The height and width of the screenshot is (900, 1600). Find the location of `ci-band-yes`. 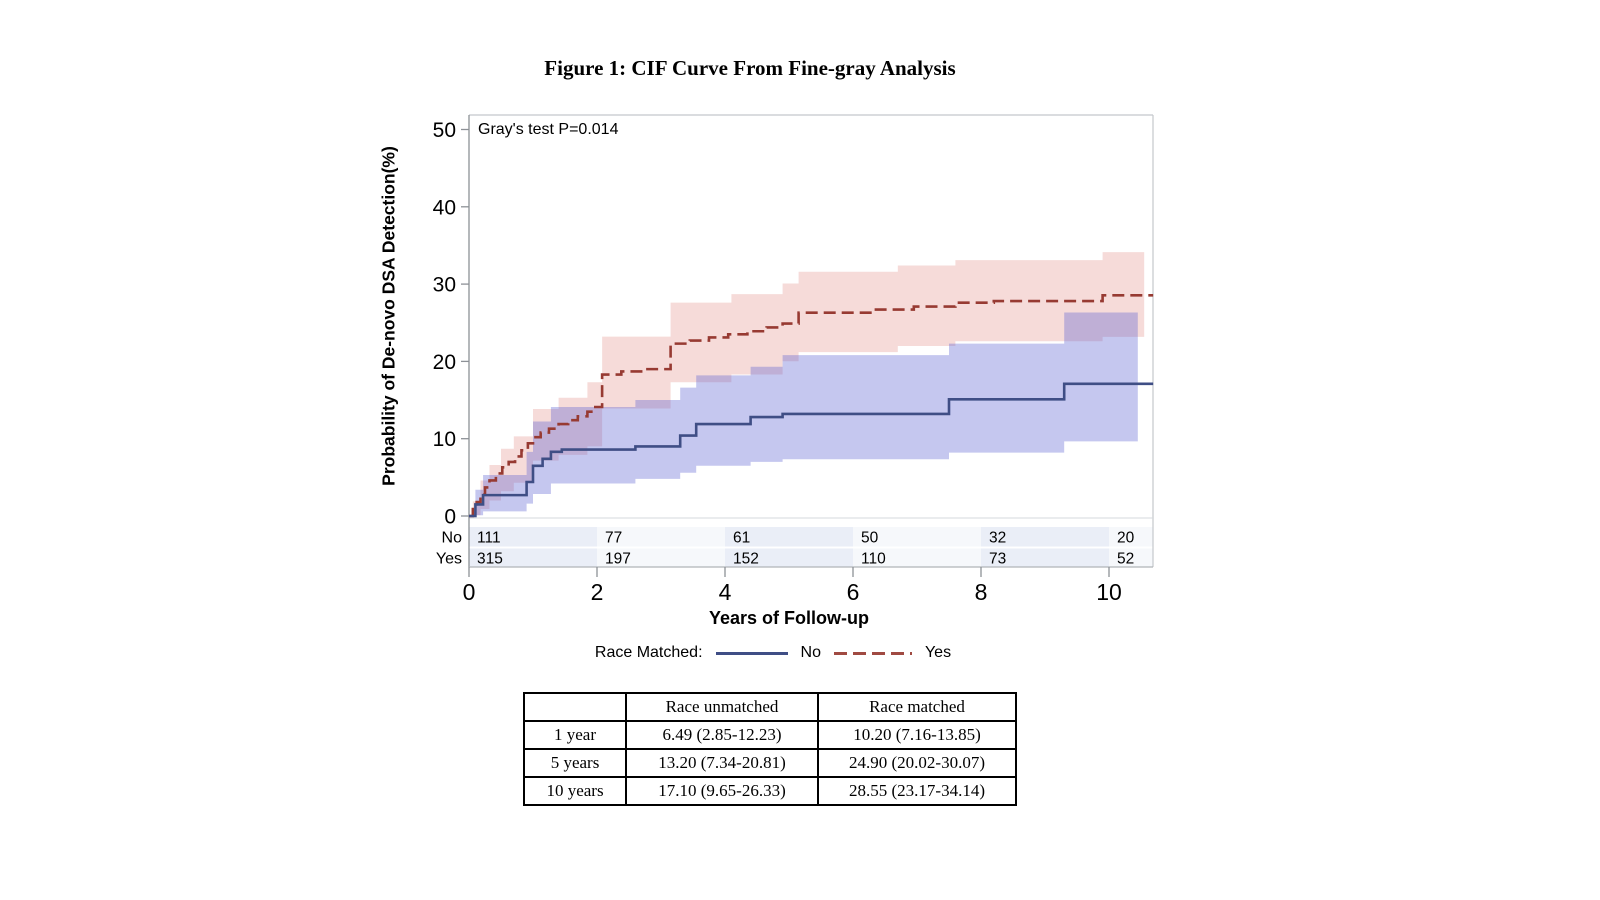

ci-band-yes is located at coordinates (807, 384).